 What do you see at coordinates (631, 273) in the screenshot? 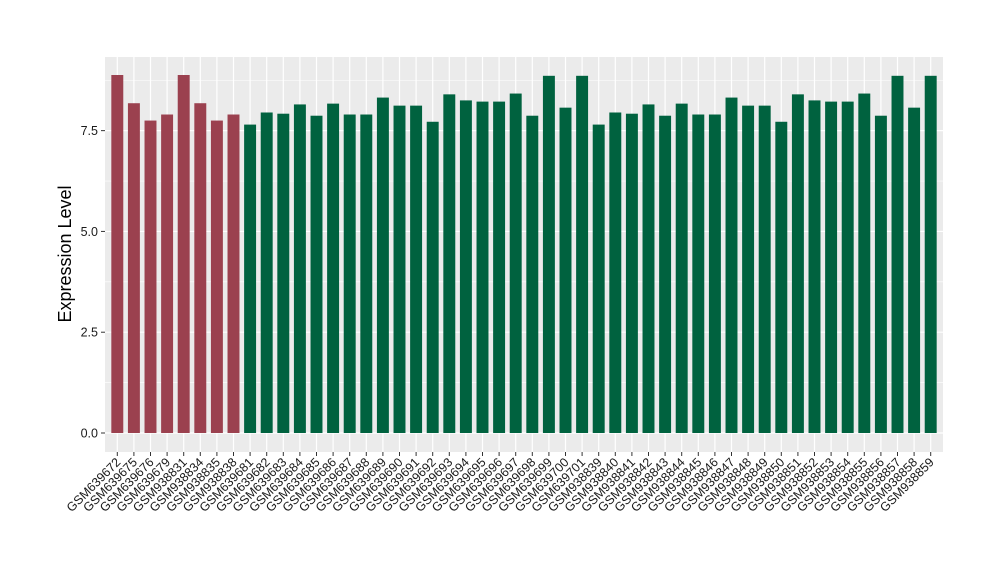
I see `bar-gsm938841` at bounding box center [631, 273].